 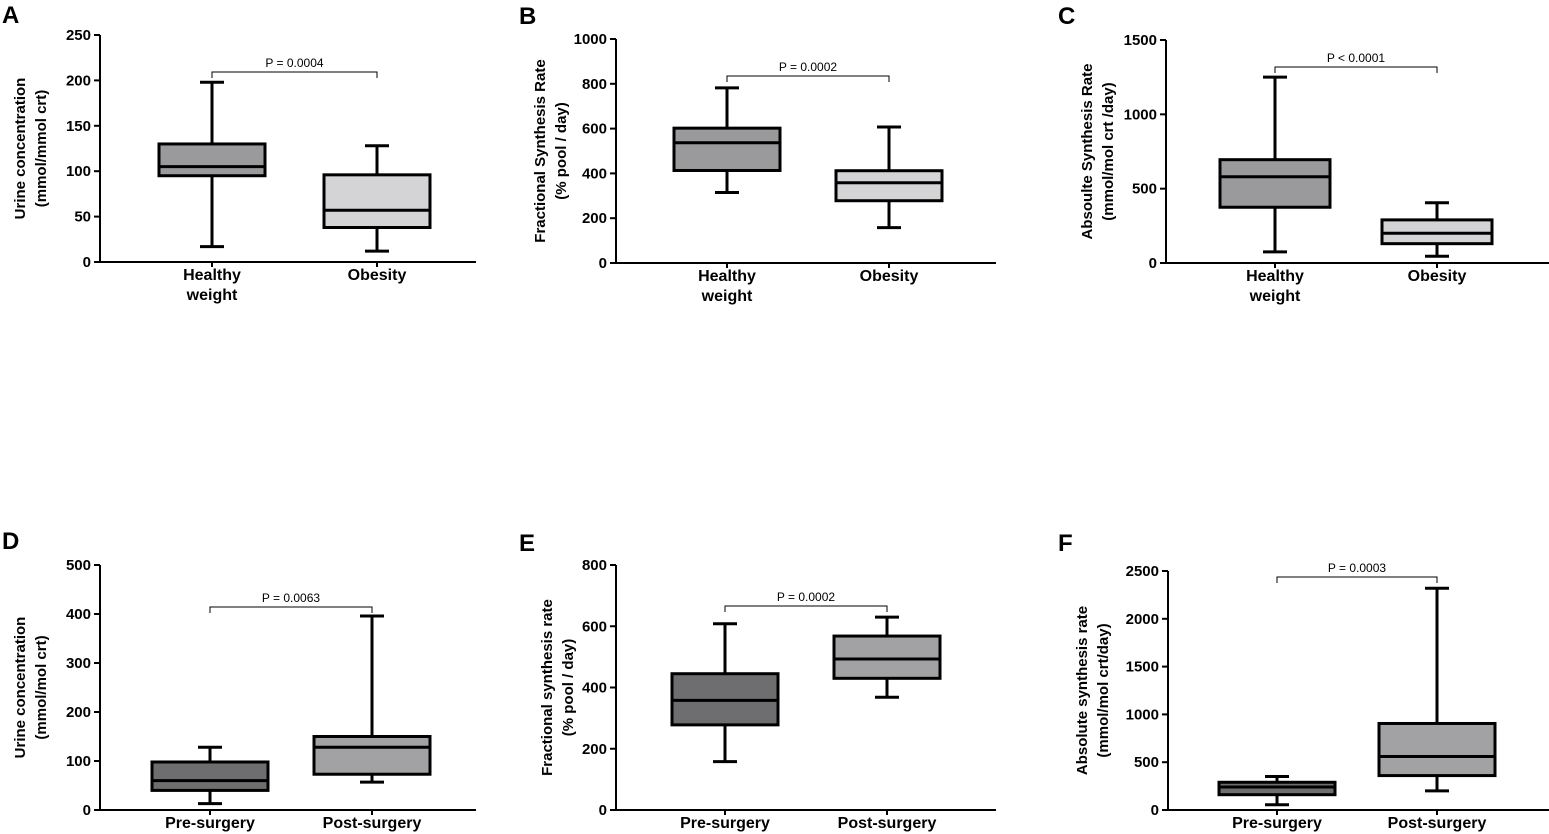 What do you see at coordinates (78, 663) in the screenshot?
I see `y-tick-label: 300` at bounding box center [78, 663].